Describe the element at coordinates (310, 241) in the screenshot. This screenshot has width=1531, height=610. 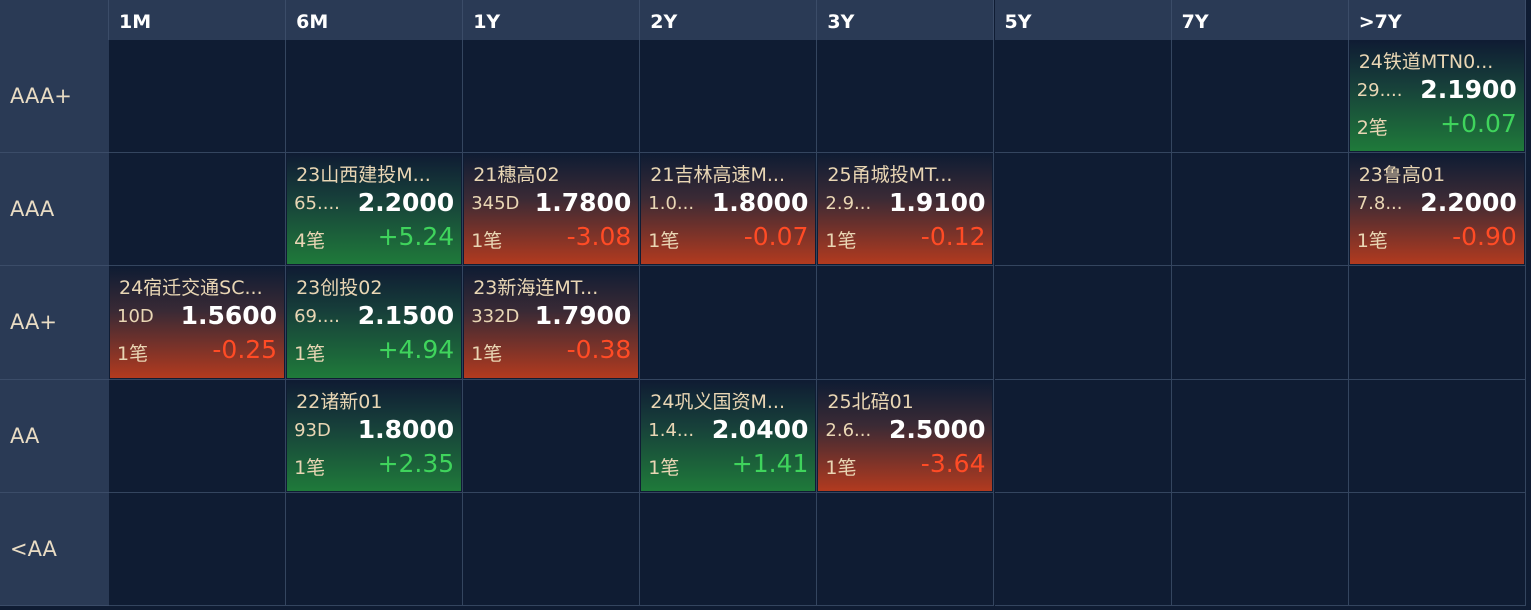
I see `trade-count: 4笔` at that location.